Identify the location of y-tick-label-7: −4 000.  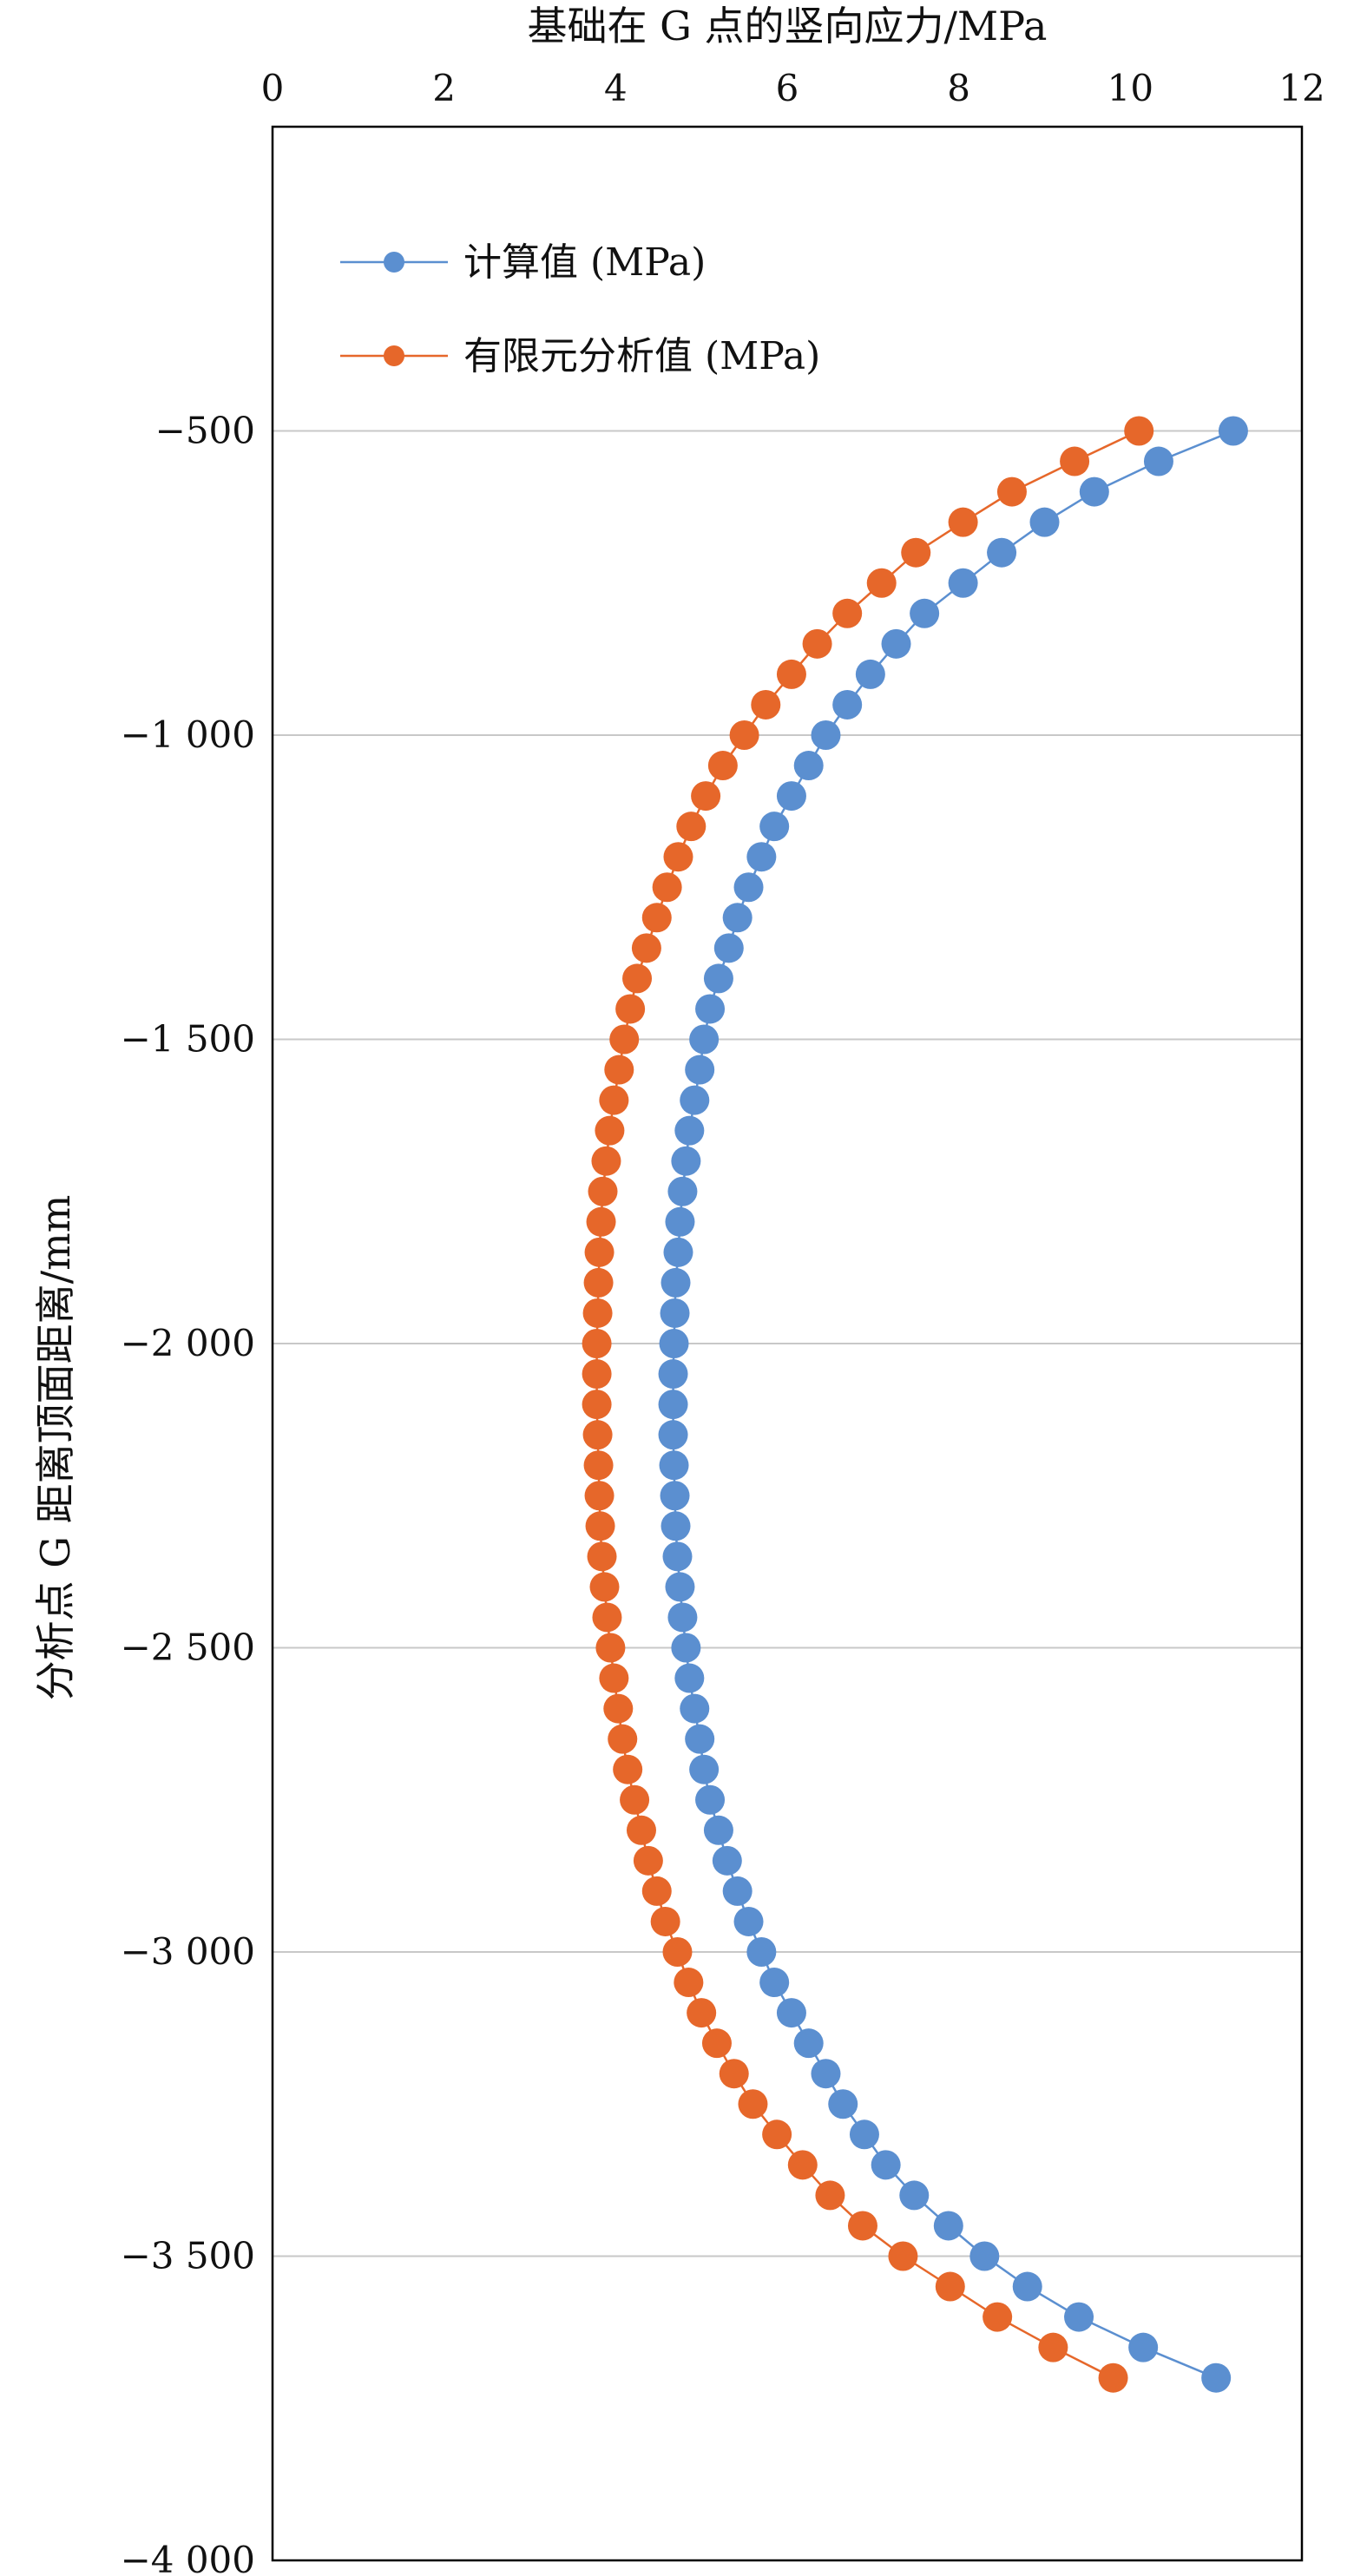
(188, 2557).